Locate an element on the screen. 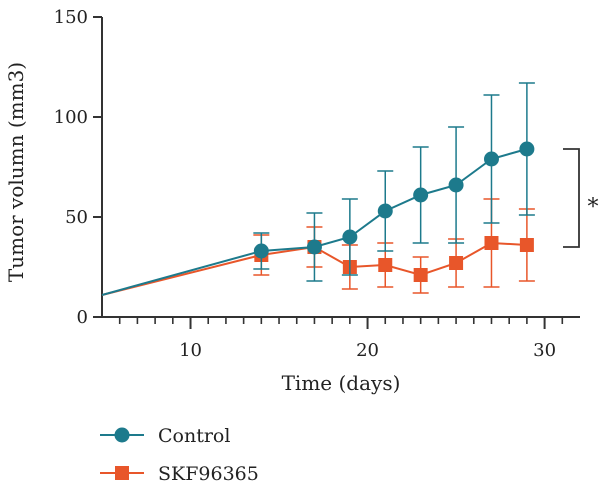 The image size is (600, 489). significance-annotation: * is located at coordinates (581, 198).